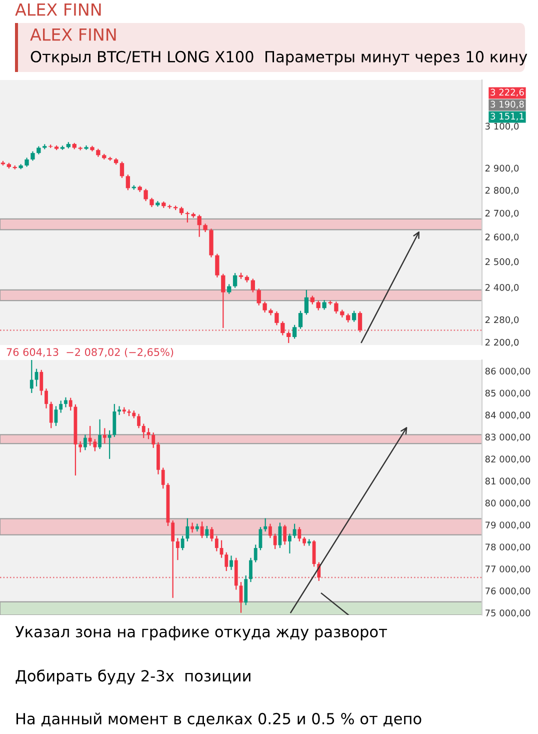  I want to click on y-tick-label: 78 000,00, so click(508, 548).